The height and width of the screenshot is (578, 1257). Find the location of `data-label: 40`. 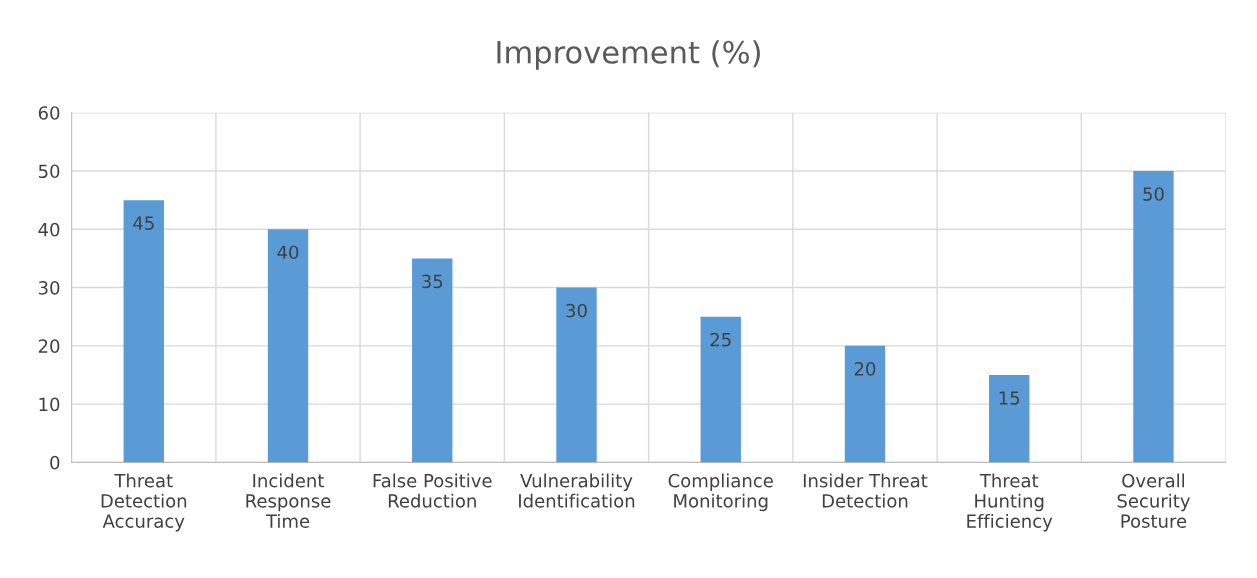

data-label: 40 is located at coordinates (288, 252).